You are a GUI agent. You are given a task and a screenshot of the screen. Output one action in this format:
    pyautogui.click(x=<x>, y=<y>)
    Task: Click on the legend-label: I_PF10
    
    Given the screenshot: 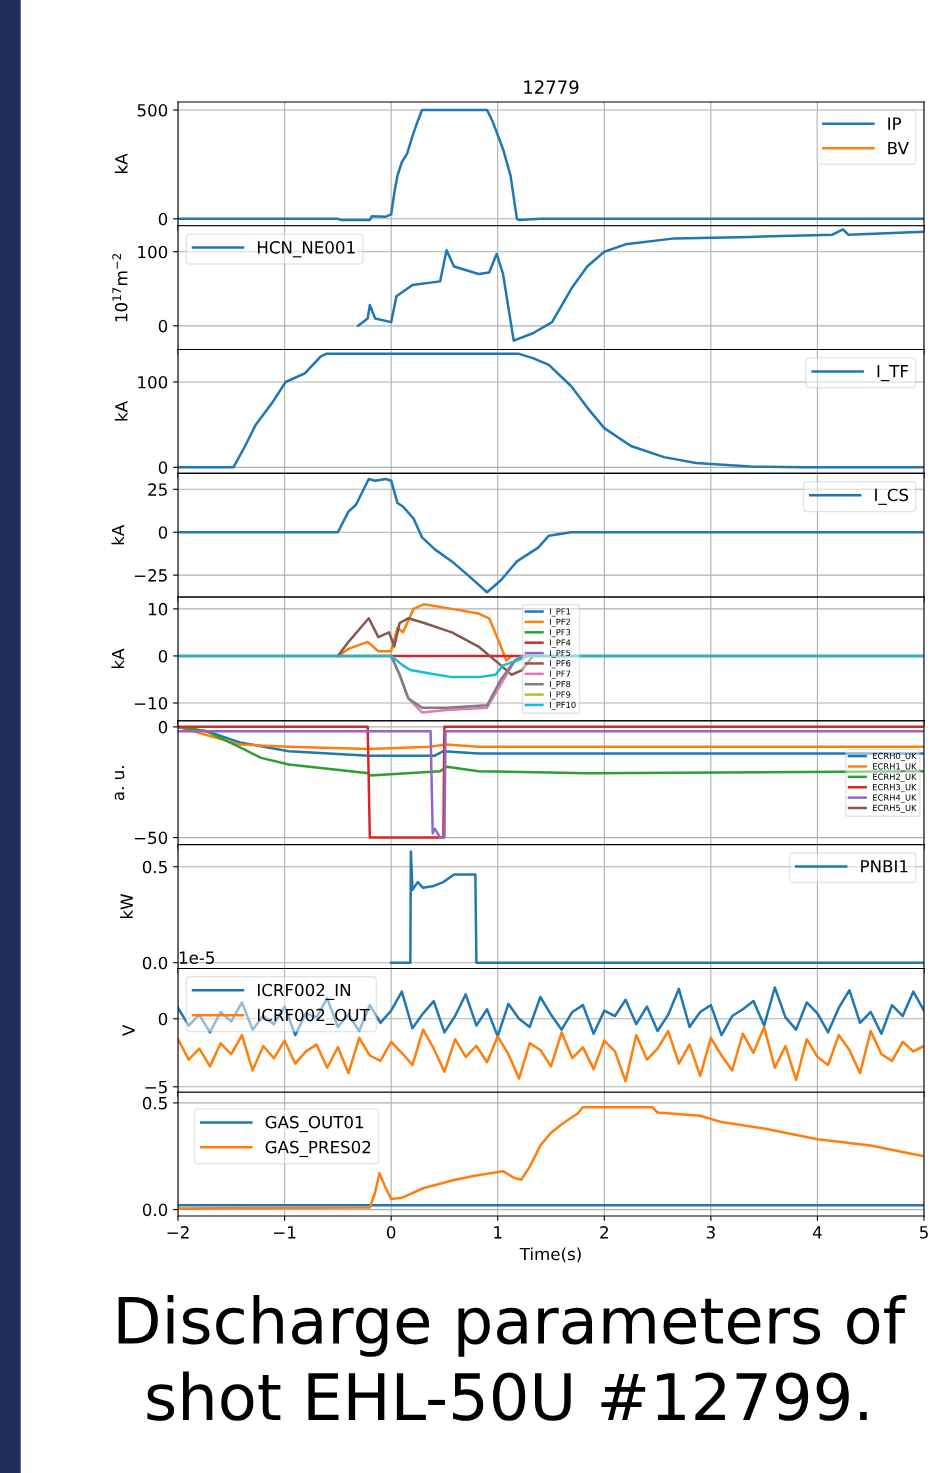 What is the action you would take?
    pyautogui.click(x=562, y=705)
    